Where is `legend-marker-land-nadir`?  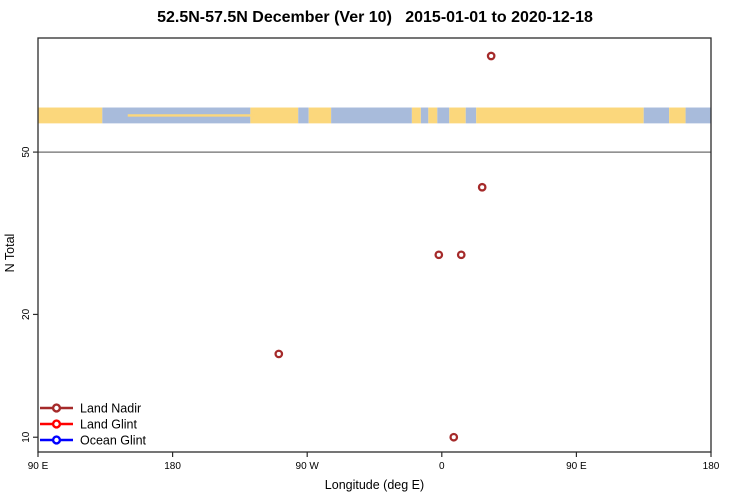
legend-marker-land-nadir is located at coordinates (56, 408).